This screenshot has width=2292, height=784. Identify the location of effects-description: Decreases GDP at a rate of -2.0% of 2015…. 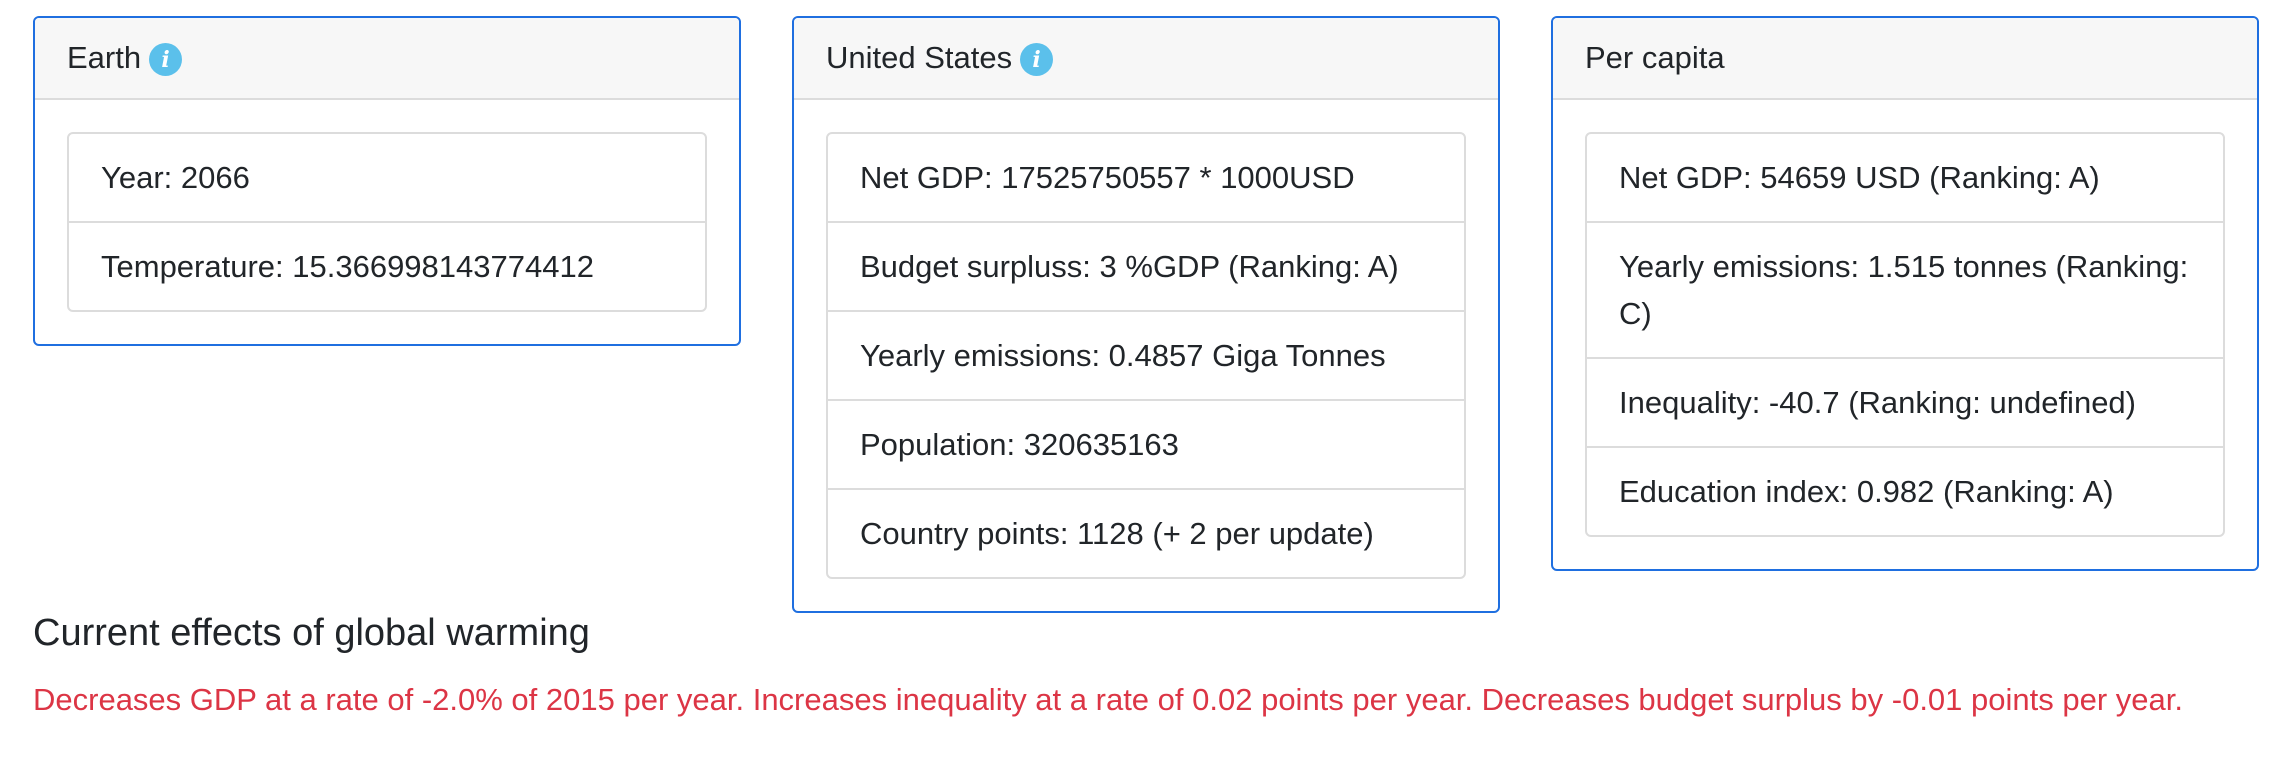
(1108, 699).